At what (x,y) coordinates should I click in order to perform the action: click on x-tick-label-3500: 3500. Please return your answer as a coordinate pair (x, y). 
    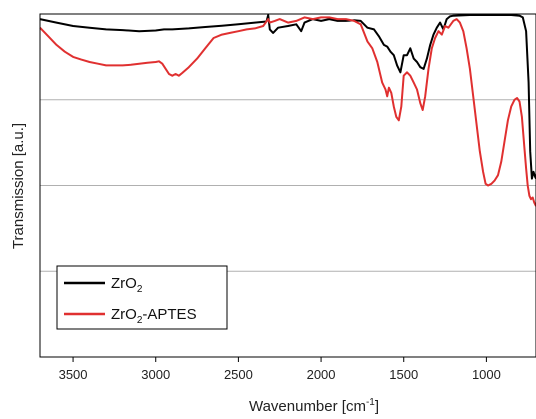
    Looking at the image, I should click on (73, 374).